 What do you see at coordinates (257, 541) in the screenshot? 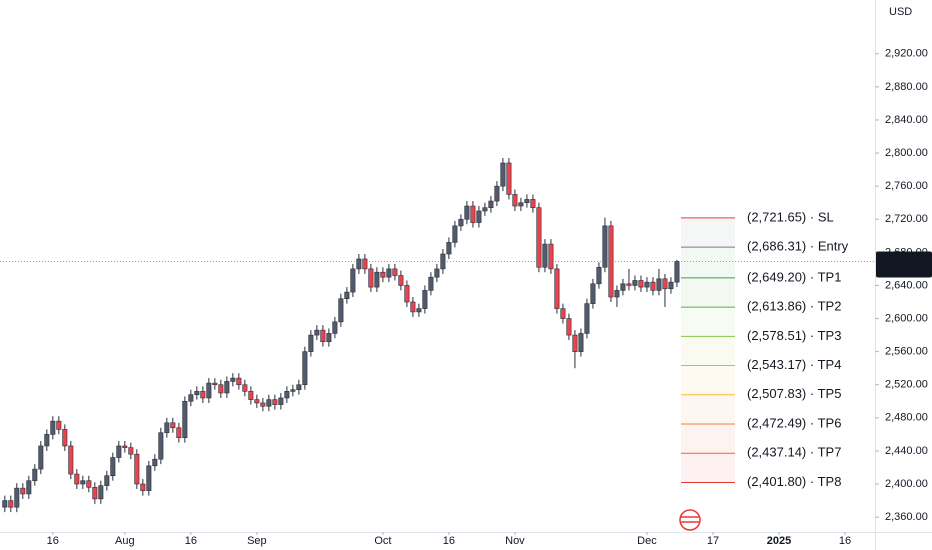
I see `x-tick-label: Sep` at bounding box center [257, 541].